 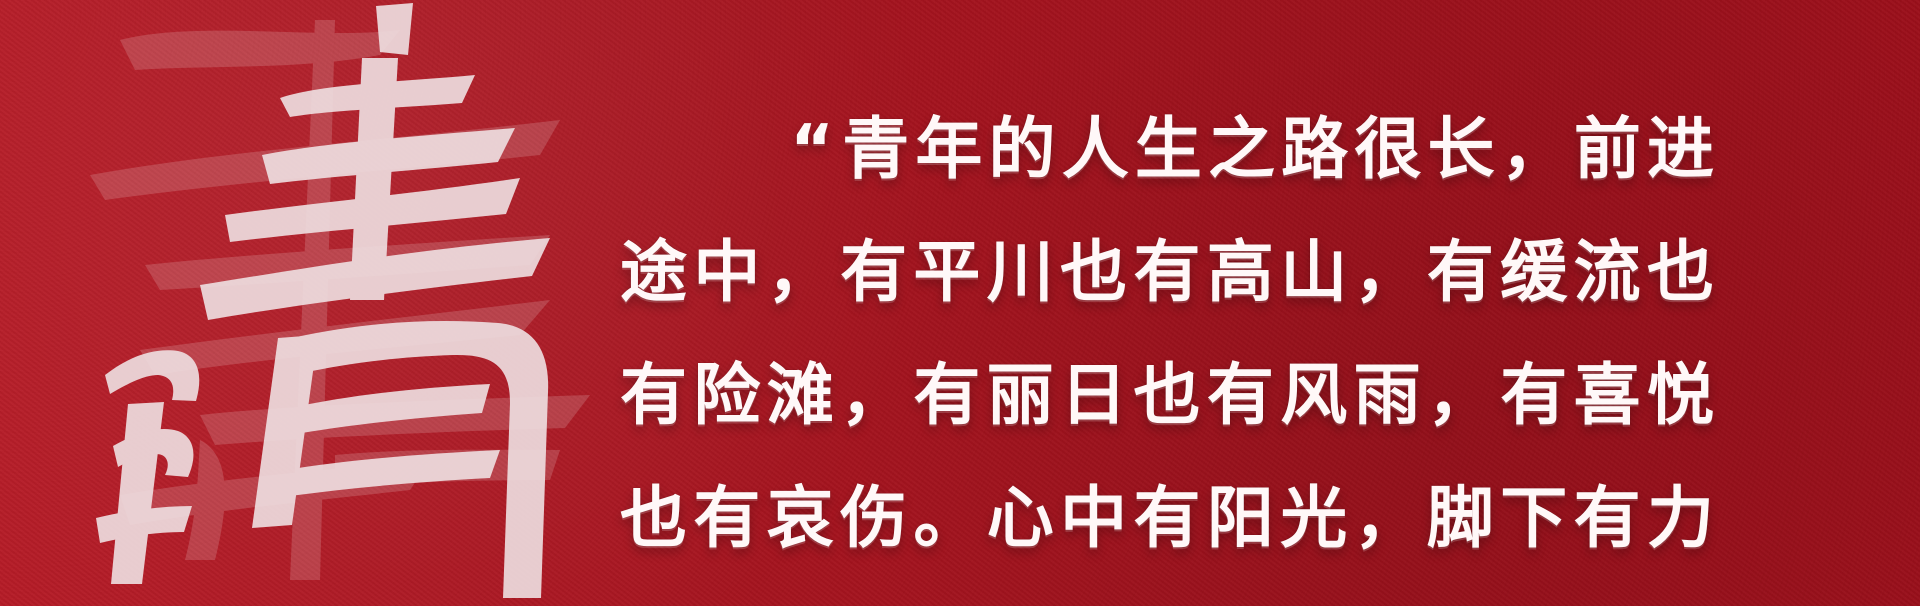 What do you see at coordinates (1167, 518) in the screenshot?
I see `quote-line-4: 也有哀伤。心中有阳光，脚下有力` at bounding box center [1167, 518].